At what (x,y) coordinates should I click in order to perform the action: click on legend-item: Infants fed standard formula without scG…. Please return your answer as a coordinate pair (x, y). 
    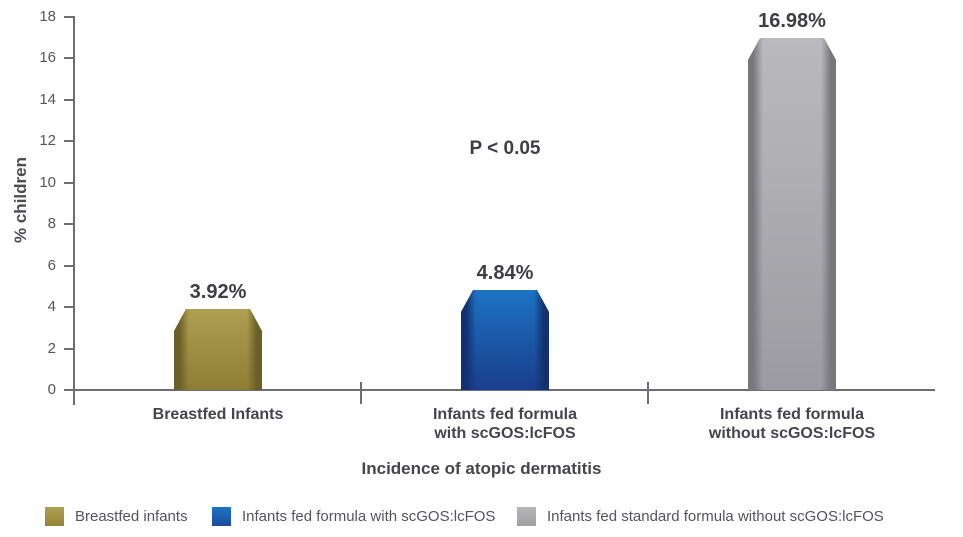
    Looking at the image, I should click on (700, 516).